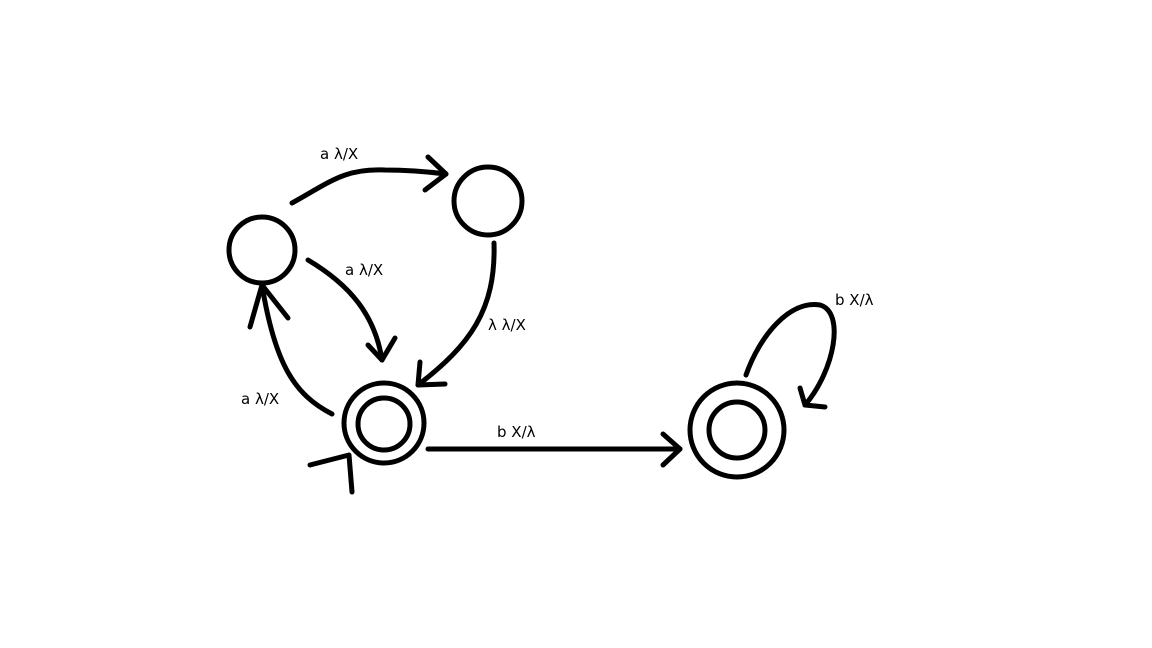 This screenshot has height=648, width=1152. Describe the element at coordinates (456, 314) in the screenshot. I see `edge-q2-q0` at that location.